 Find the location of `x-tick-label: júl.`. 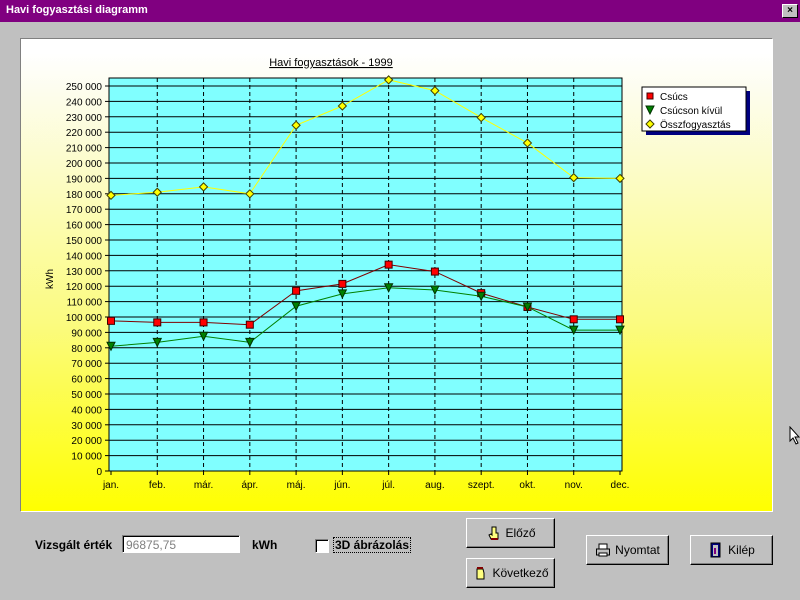

x-tick-label: júl. is located at coordinates (388, 485).